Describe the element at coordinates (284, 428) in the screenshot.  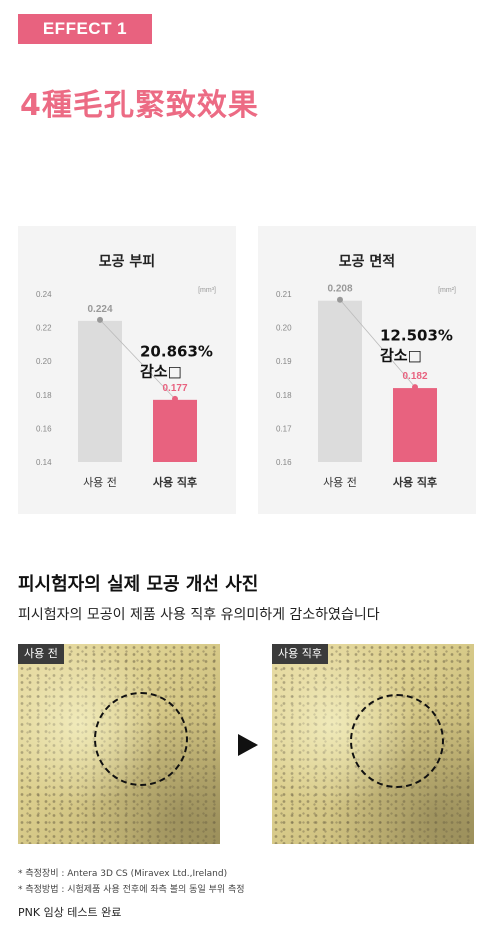
I see `y-tick-label: 0.17` at that location.